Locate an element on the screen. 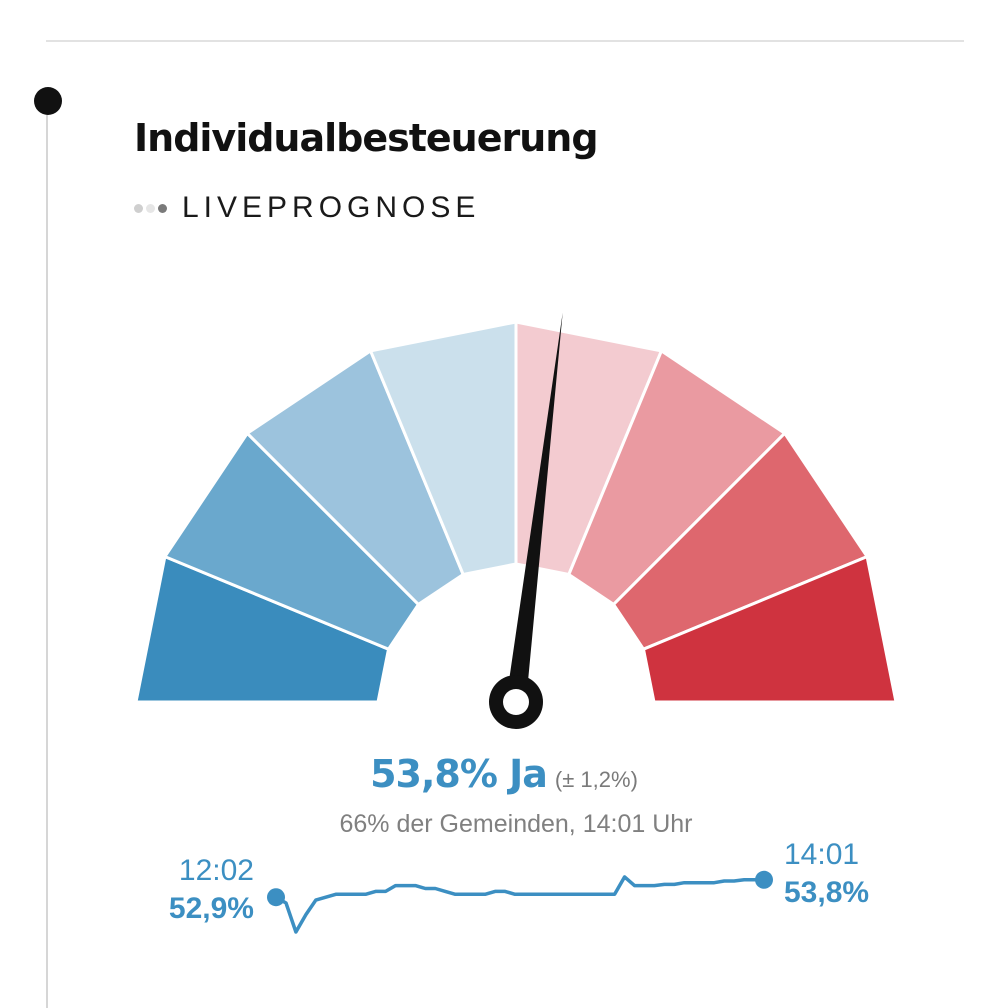 The height and width of the screenshot is (1008, 1008). live-status: LIVEPROGNOSE is located at coordinates (307, 208).